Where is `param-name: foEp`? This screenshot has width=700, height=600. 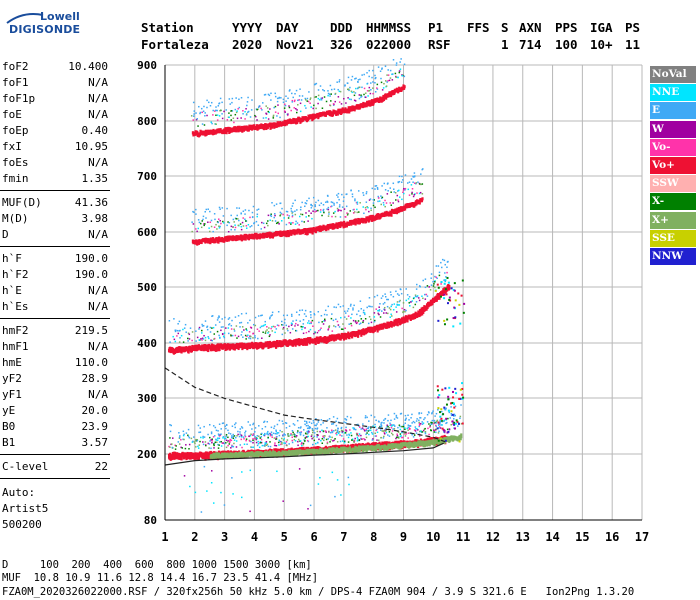 param-name: foEp is located at coordinates (15, 130).